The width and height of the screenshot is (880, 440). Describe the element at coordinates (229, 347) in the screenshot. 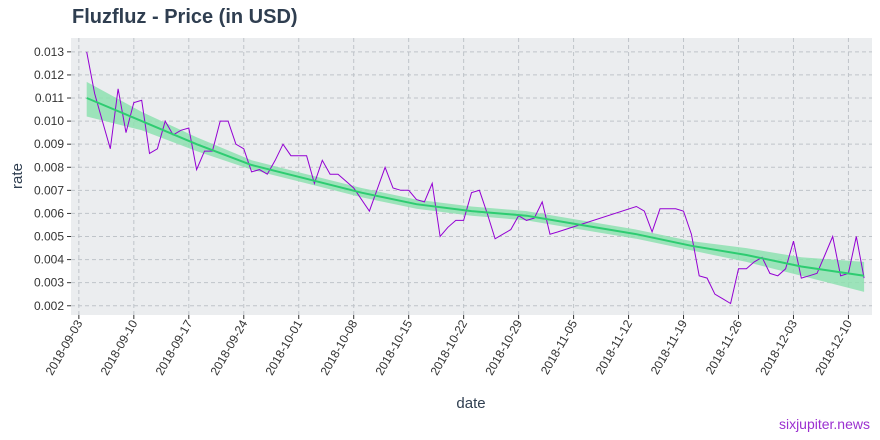

I see `x-tick-label: 2018-09-24` at that location.